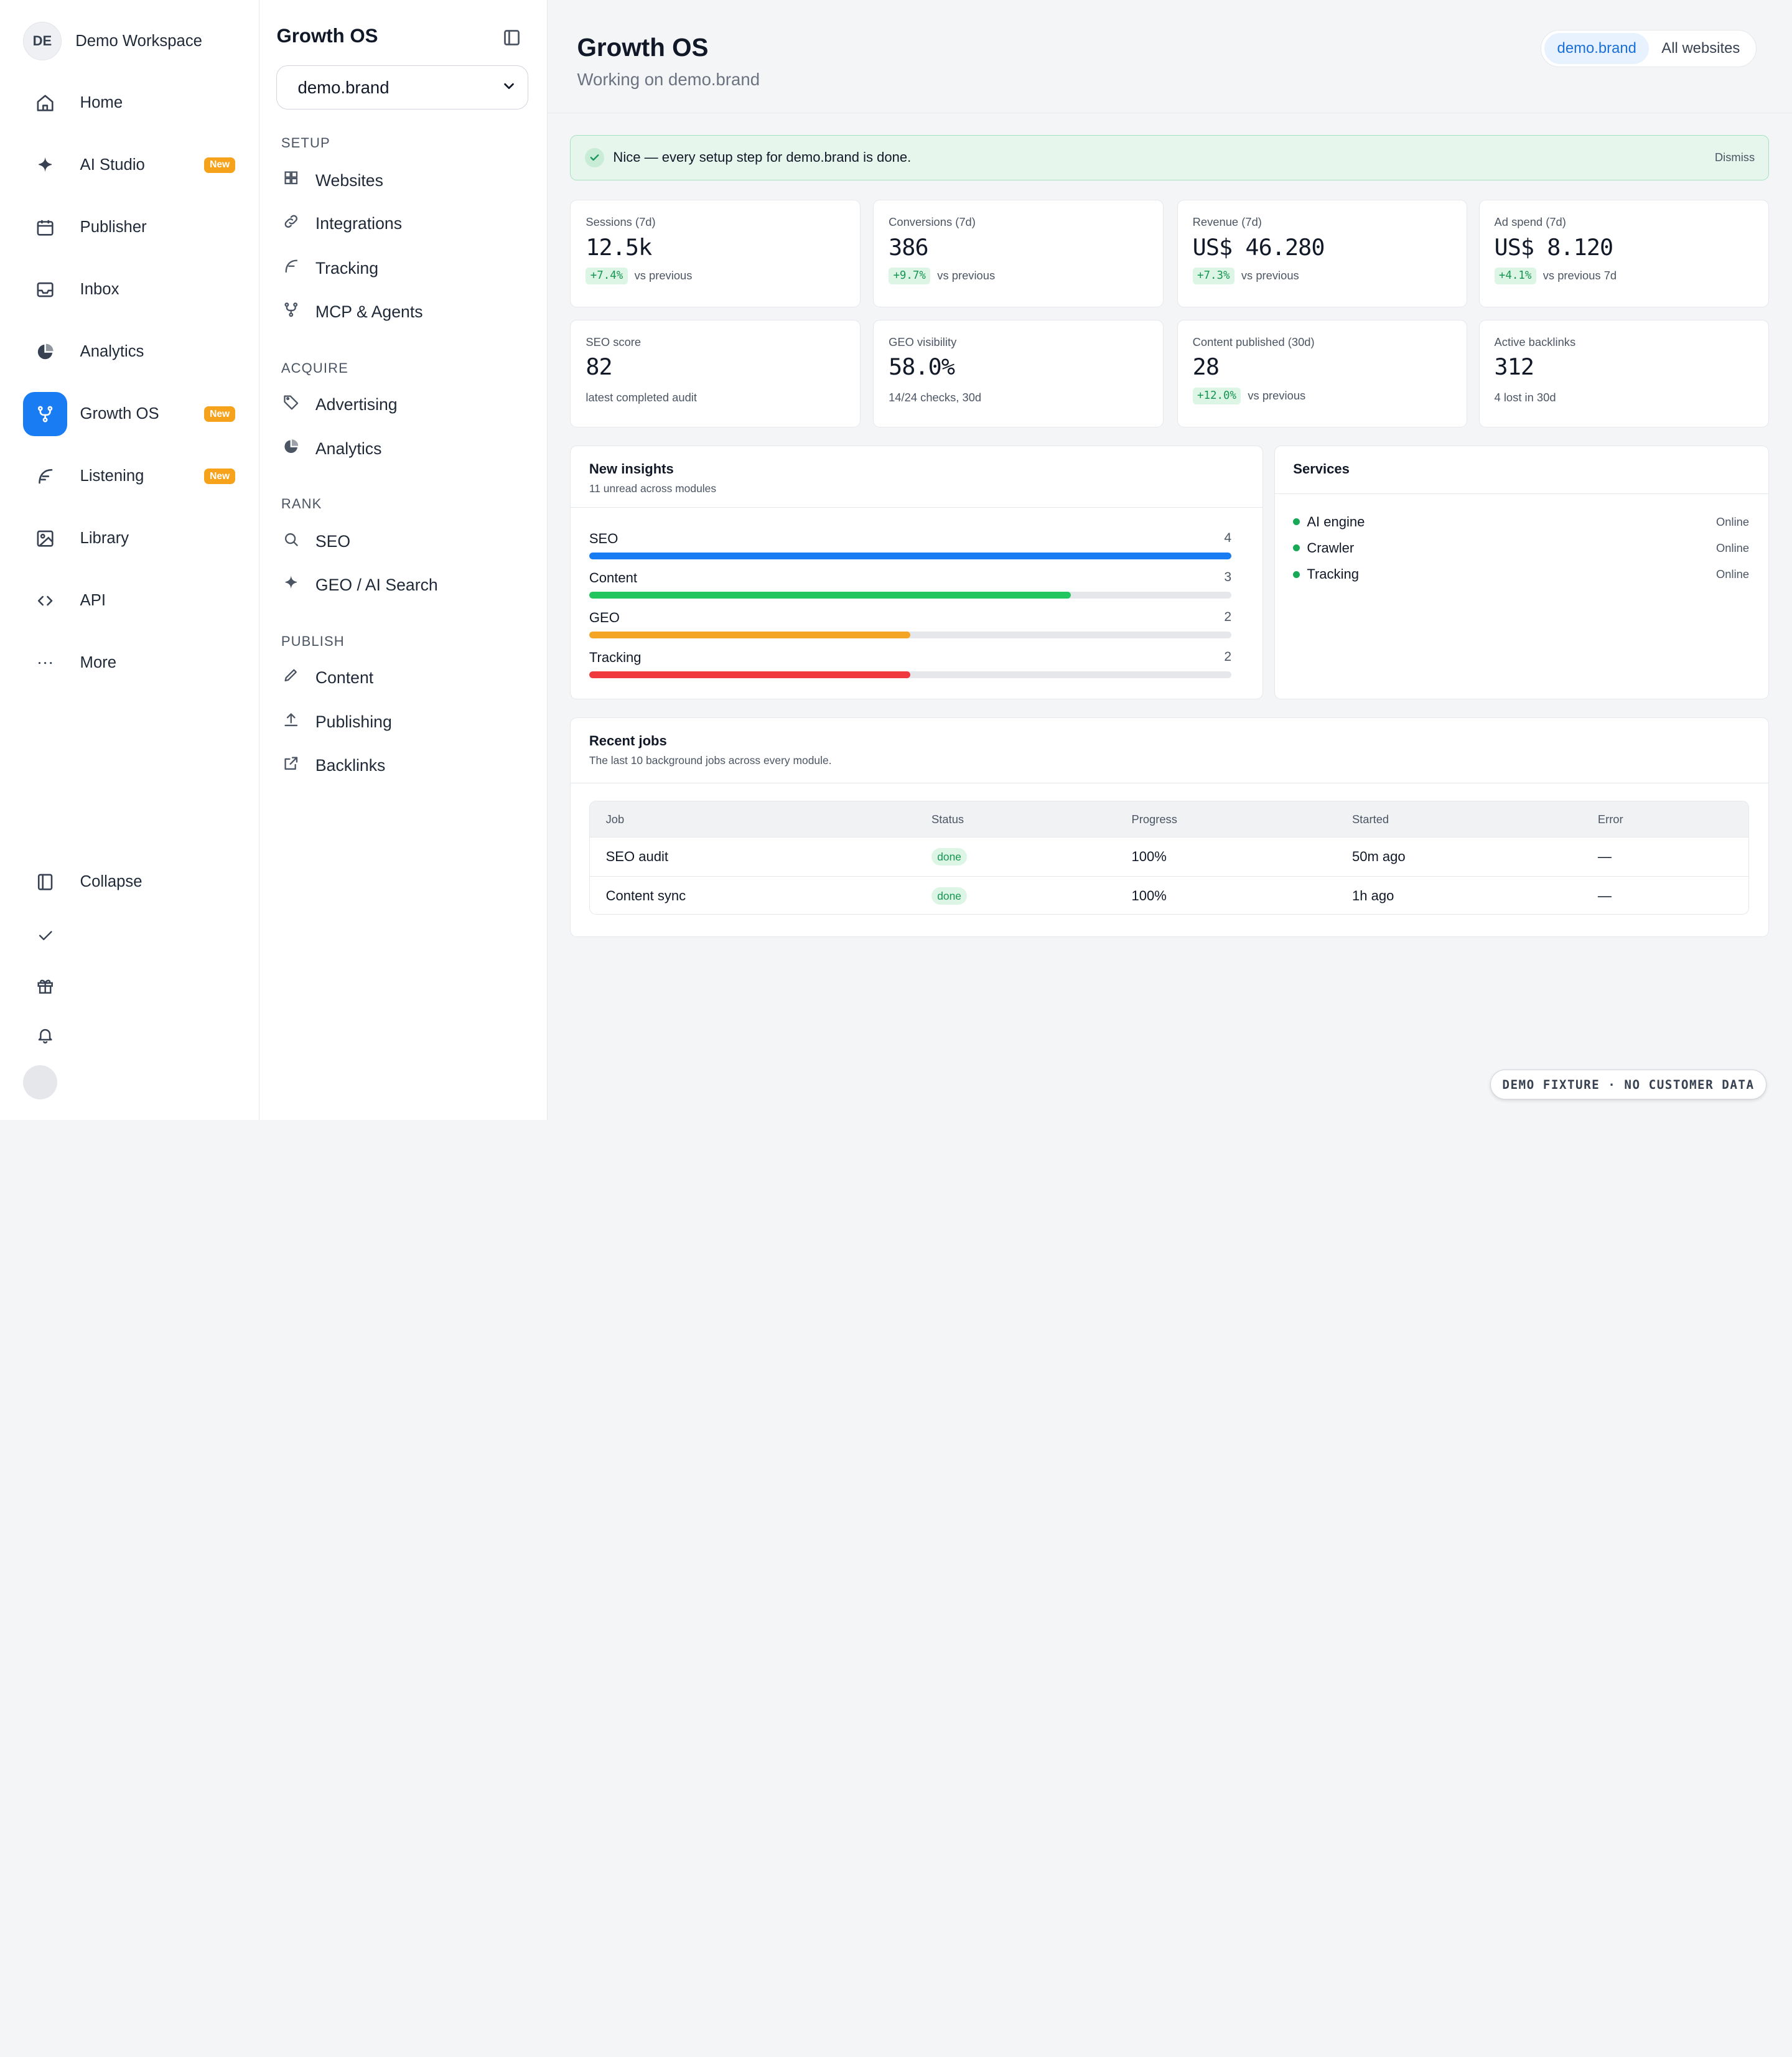  What do you see at coordinates (345, 677) in the screenshot?
I see `subnav-item-label: Content` at bounding box center [345, 677].